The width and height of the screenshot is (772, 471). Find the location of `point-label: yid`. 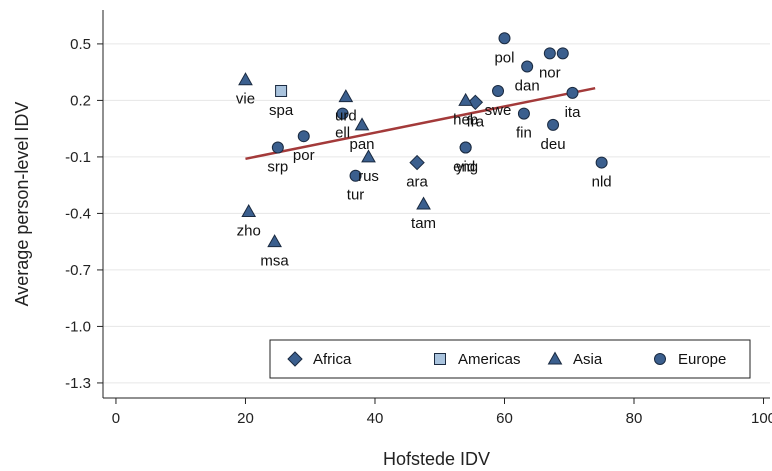

point-label: yid is located at coordinates (465, 166).